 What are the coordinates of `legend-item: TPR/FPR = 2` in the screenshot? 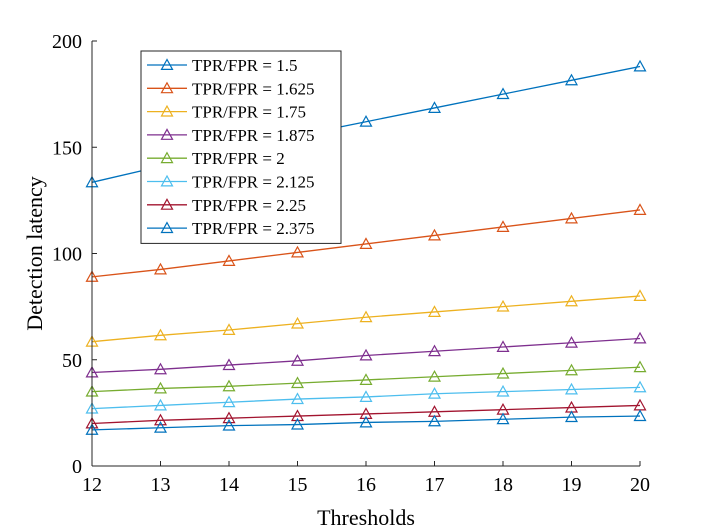 It's located at (216, 158).